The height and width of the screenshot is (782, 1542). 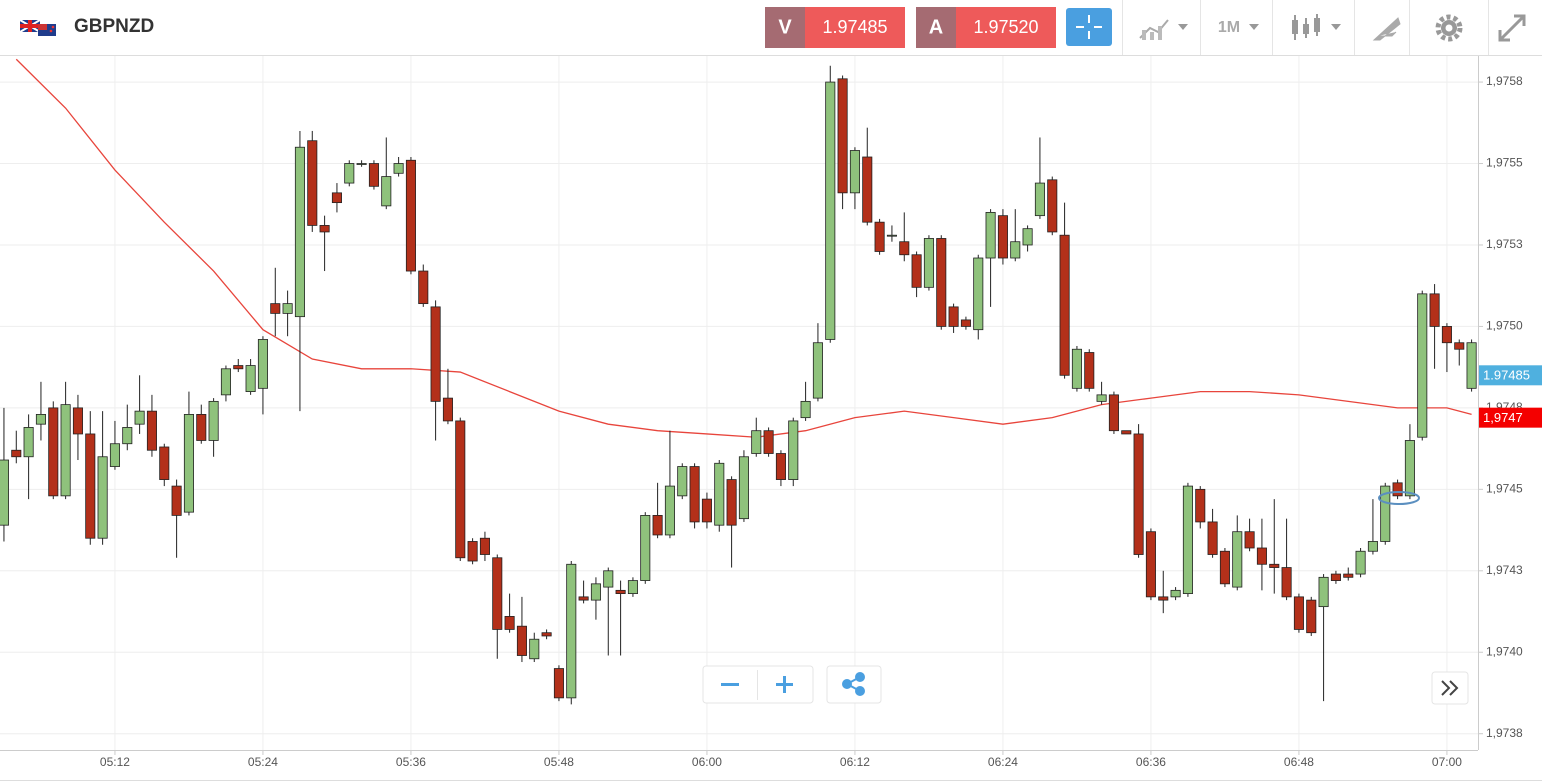 I want to click on sell-label: V, so click(x=785, y=27).